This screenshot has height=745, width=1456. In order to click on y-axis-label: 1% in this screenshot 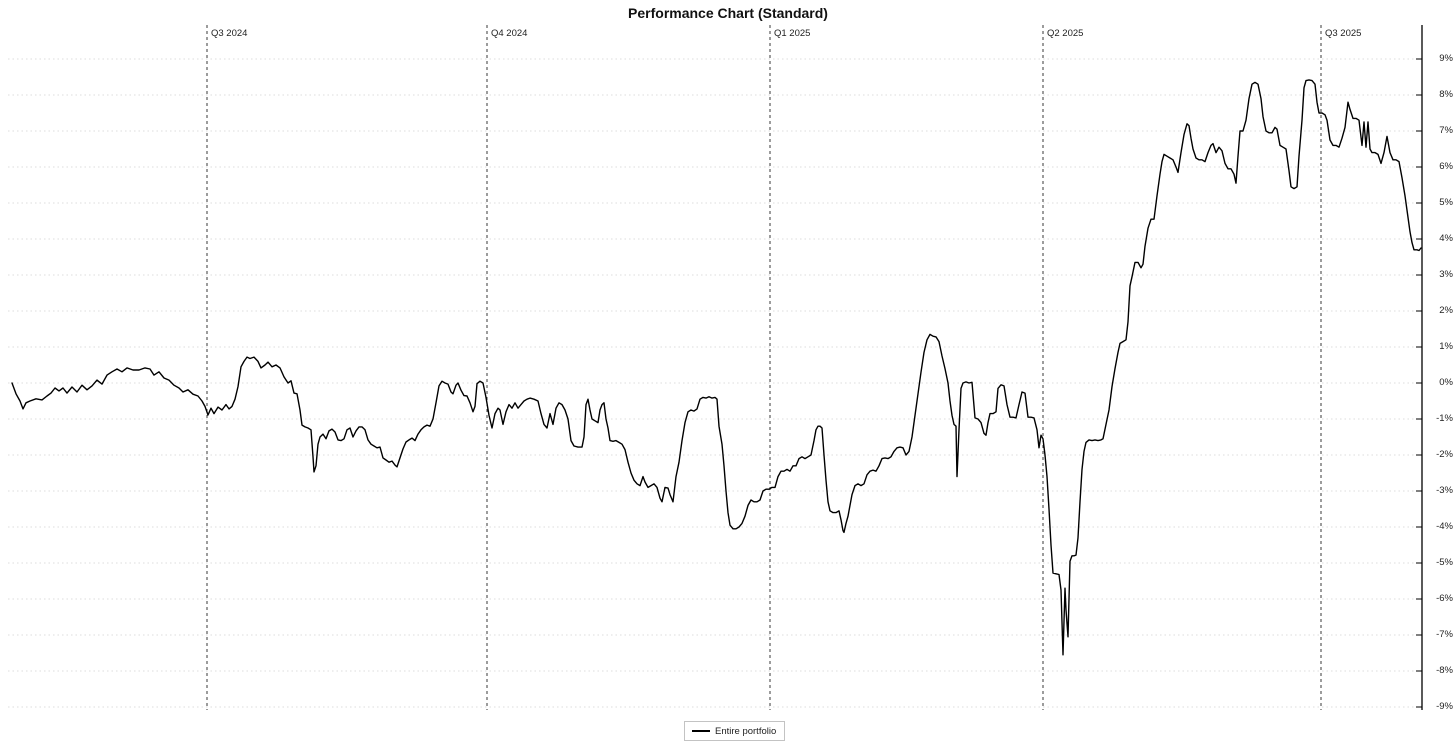, I will do `click(1446, 346)`.